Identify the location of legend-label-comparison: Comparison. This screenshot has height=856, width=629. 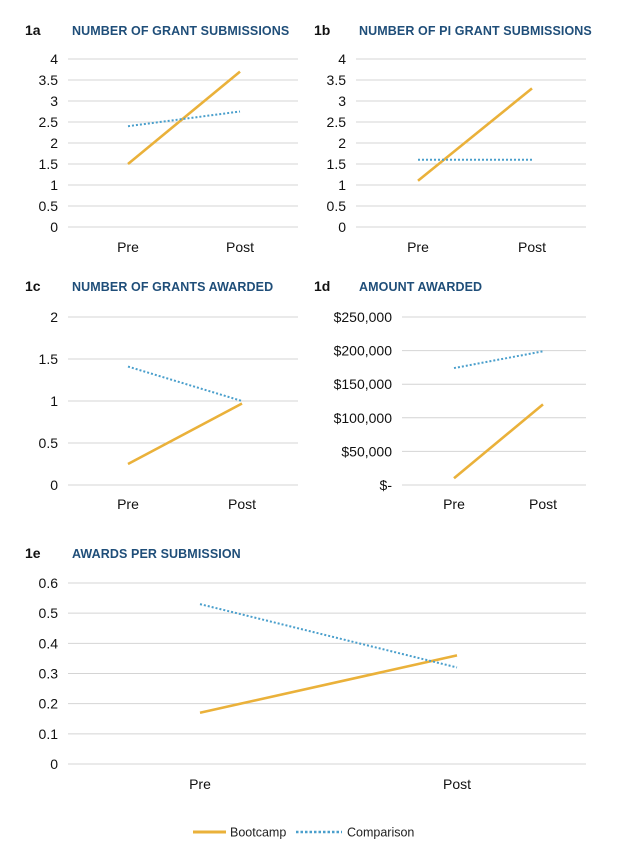
(380, 833).